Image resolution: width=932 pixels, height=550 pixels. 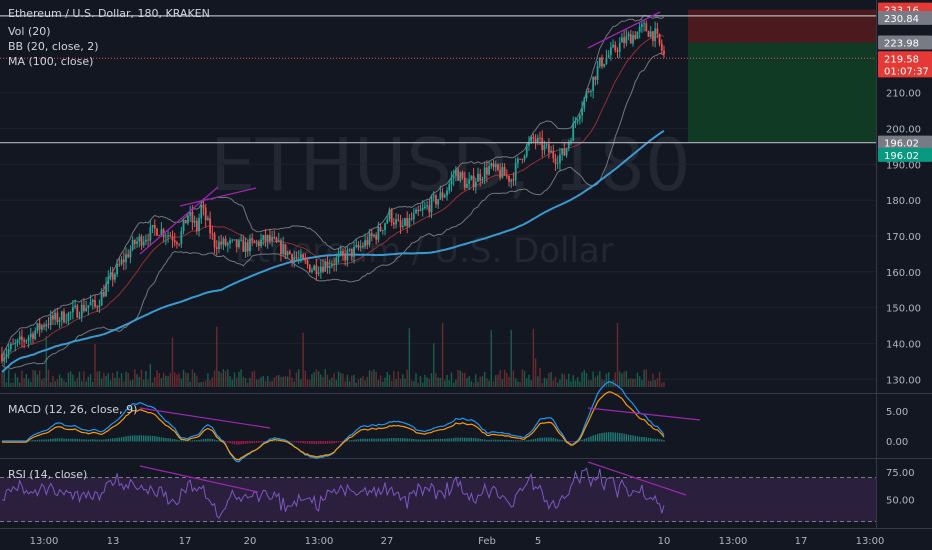 What do you see at coordinates (53, 46) in the screenshot?
I see `indicator-bb-label: BB (20, close, 2)` at bounding box center [53, 46].